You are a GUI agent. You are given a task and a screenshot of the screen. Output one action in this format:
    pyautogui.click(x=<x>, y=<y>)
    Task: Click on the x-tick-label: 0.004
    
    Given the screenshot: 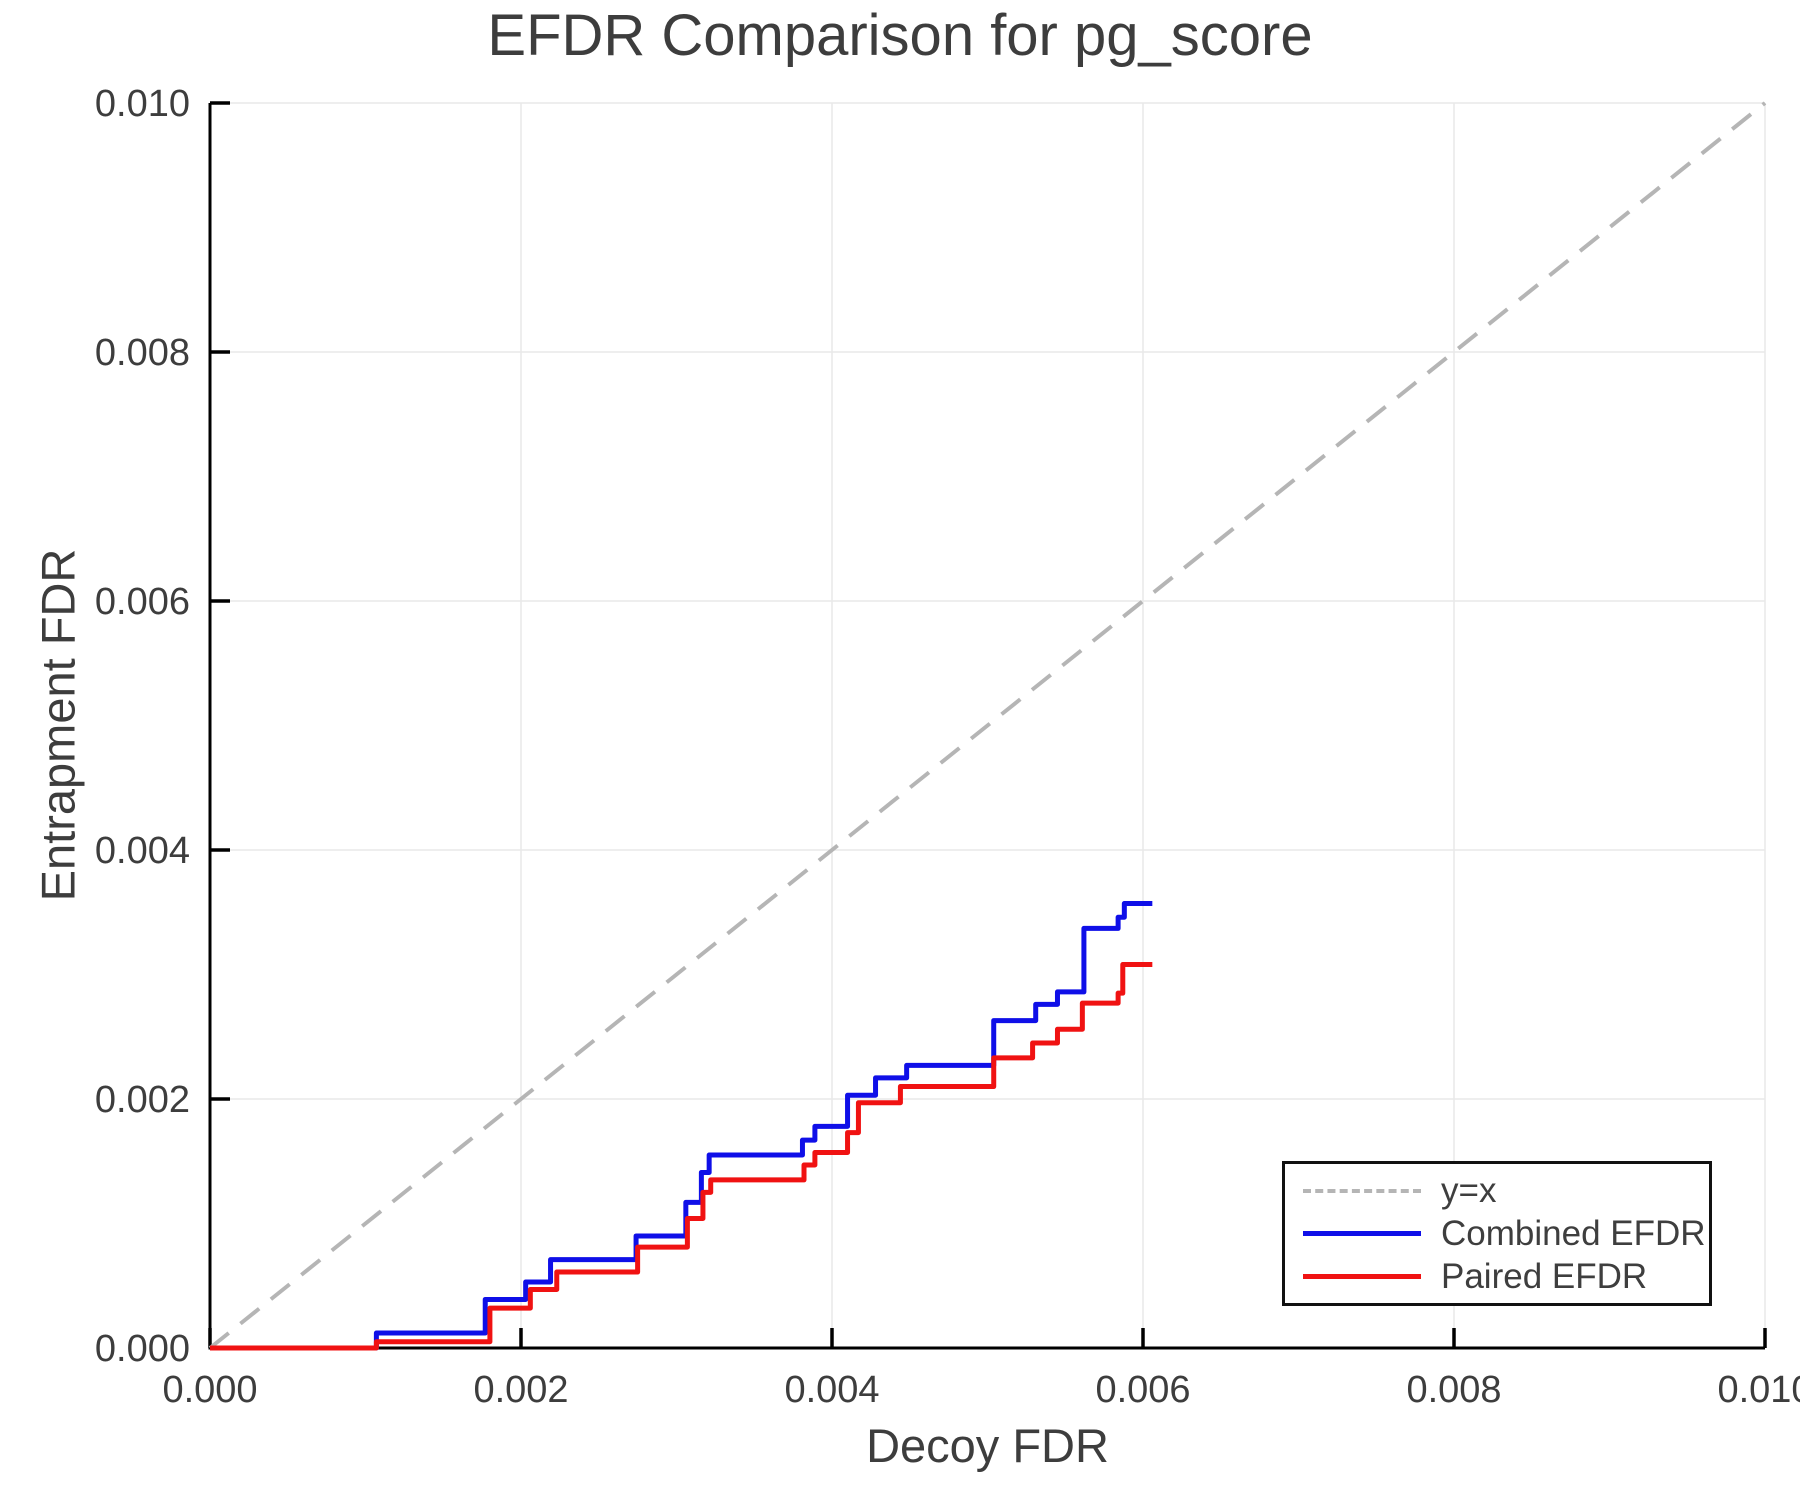 What is the action you would take?
    pyautogui.click(x=831, y=1390)
    